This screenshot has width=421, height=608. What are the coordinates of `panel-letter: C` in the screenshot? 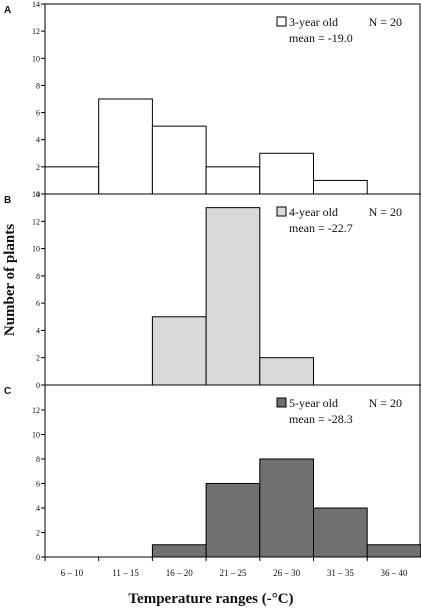 It's located at (7, 391).